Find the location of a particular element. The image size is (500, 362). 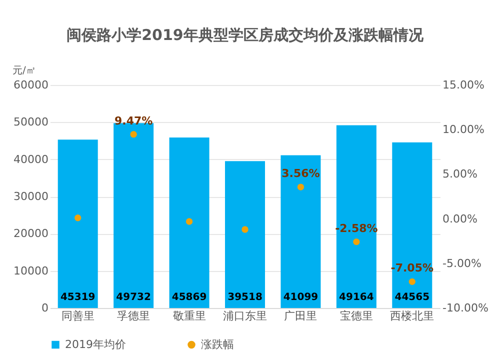

y-tick-label: 20000 is located at coordinates (31, 233).